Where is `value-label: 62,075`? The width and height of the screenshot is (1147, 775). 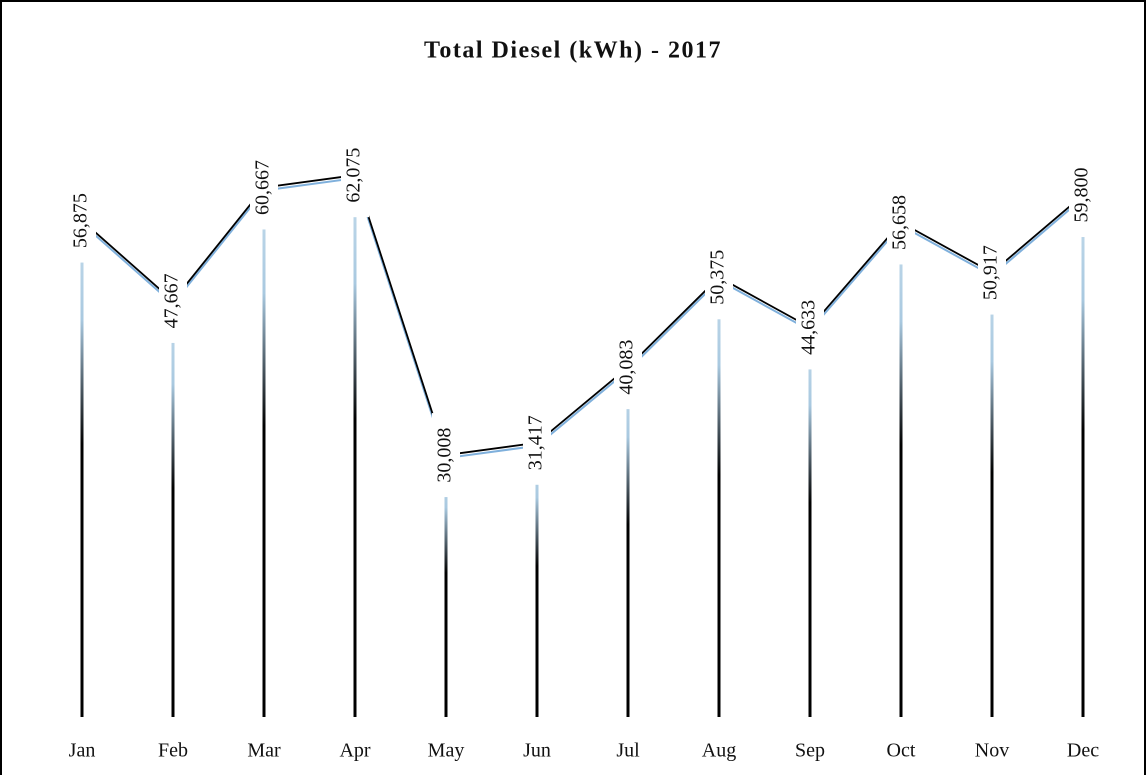
value-label: 62,075 is located at coordinates (354, 175).